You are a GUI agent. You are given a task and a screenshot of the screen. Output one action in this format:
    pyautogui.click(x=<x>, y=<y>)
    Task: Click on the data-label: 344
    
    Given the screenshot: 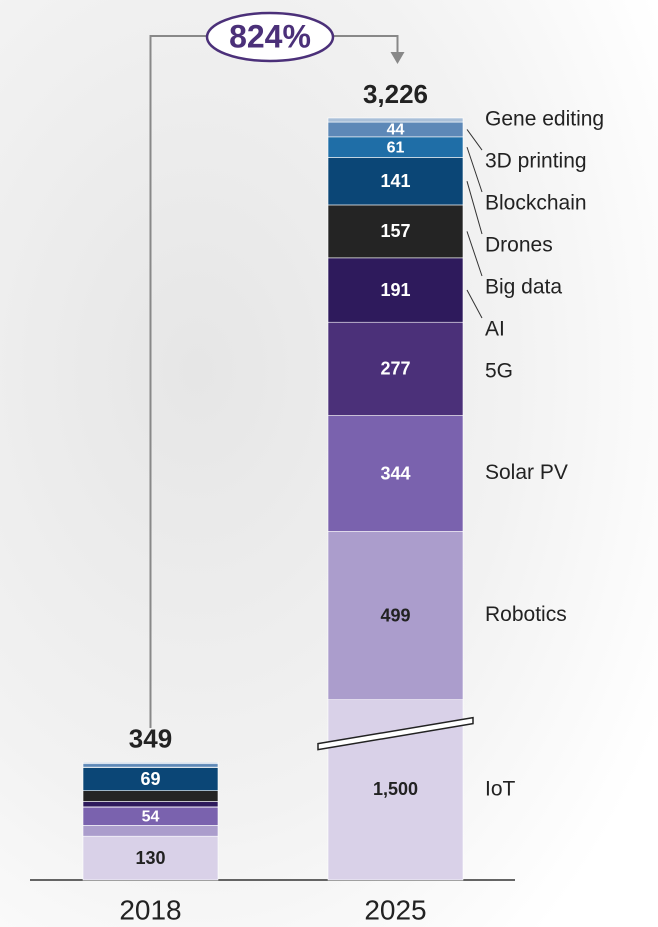 What is the action you would take?
    pyautogui.click(x=395, y=473)
    